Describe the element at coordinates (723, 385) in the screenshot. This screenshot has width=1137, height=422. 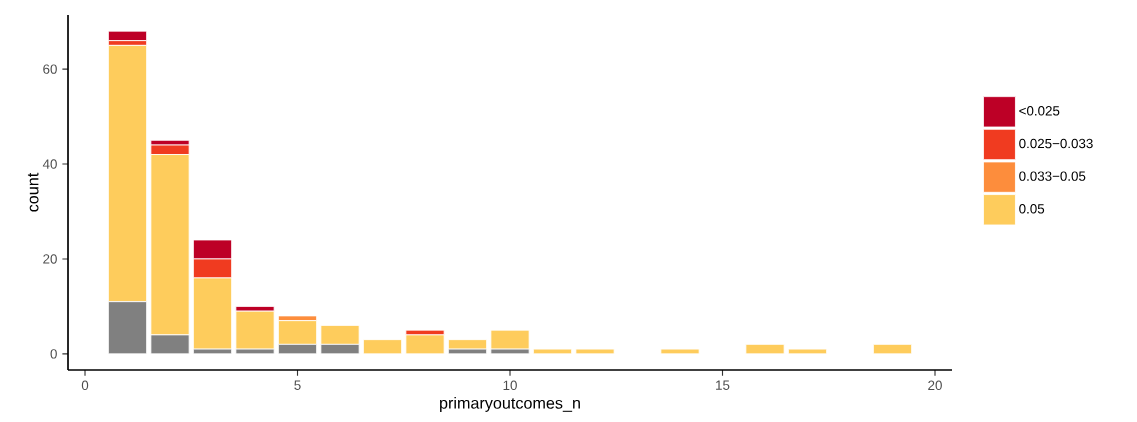
I see `x-tick-label: 15` at that location.